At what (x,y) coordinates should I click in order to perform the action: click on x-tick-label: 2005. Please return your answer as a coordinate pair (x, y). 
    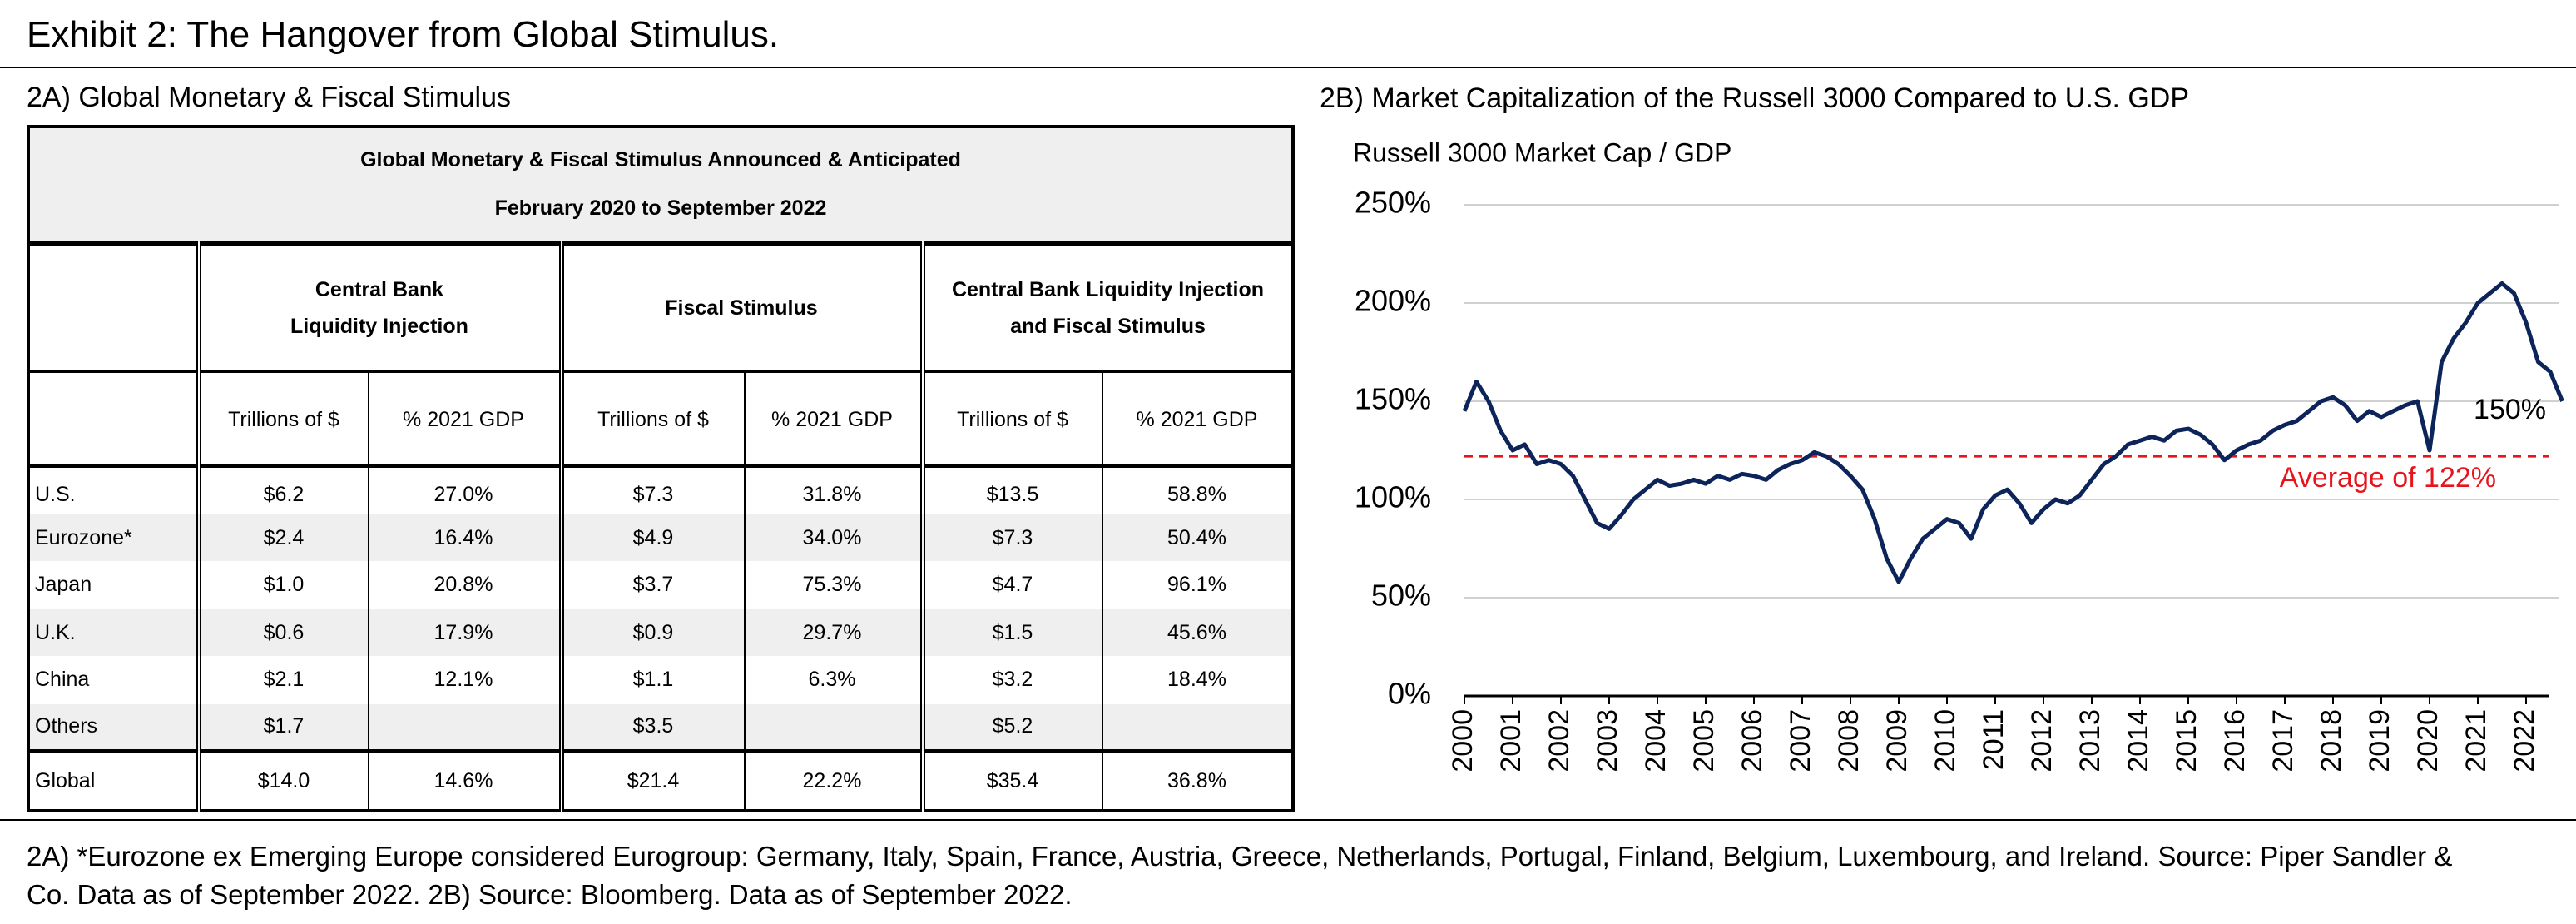
    Looking at the image, I should click on (1704, 740).